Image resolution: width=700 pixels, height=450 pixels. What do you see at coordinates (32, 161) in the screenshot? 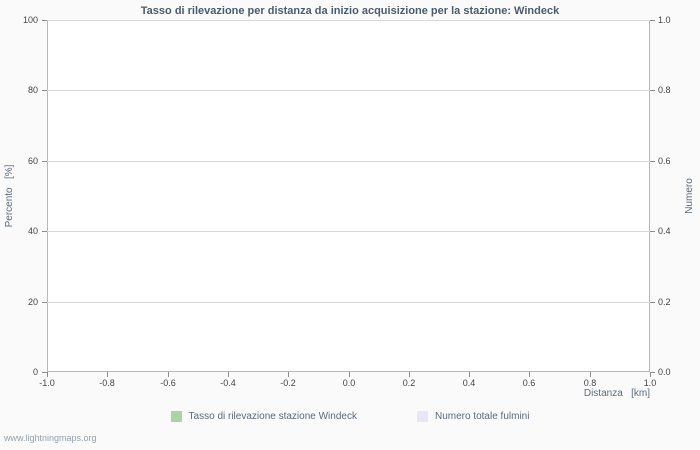
I see `y-left-tick-label: 60` at bounding box center [32, 161].